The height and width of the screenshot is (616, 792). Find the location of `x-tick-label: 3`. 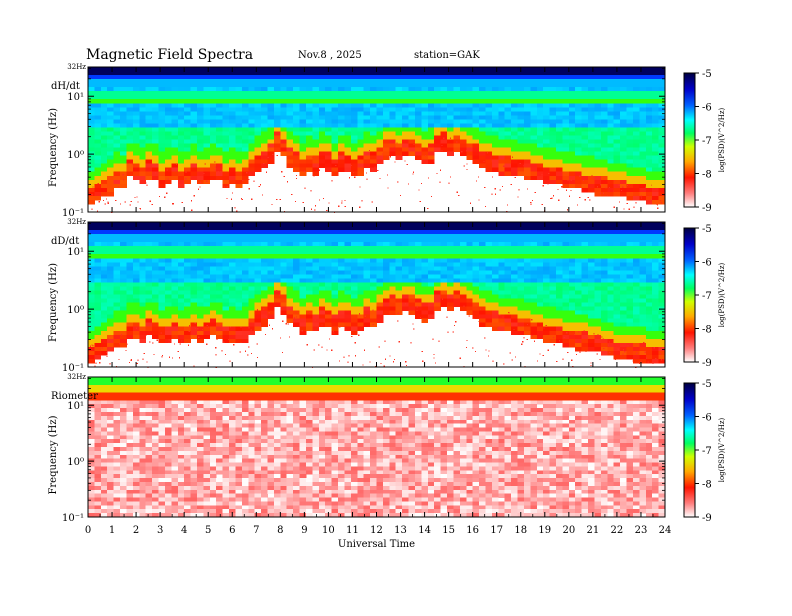

x-tick-label: 3 is located at coordinates (160, 530).